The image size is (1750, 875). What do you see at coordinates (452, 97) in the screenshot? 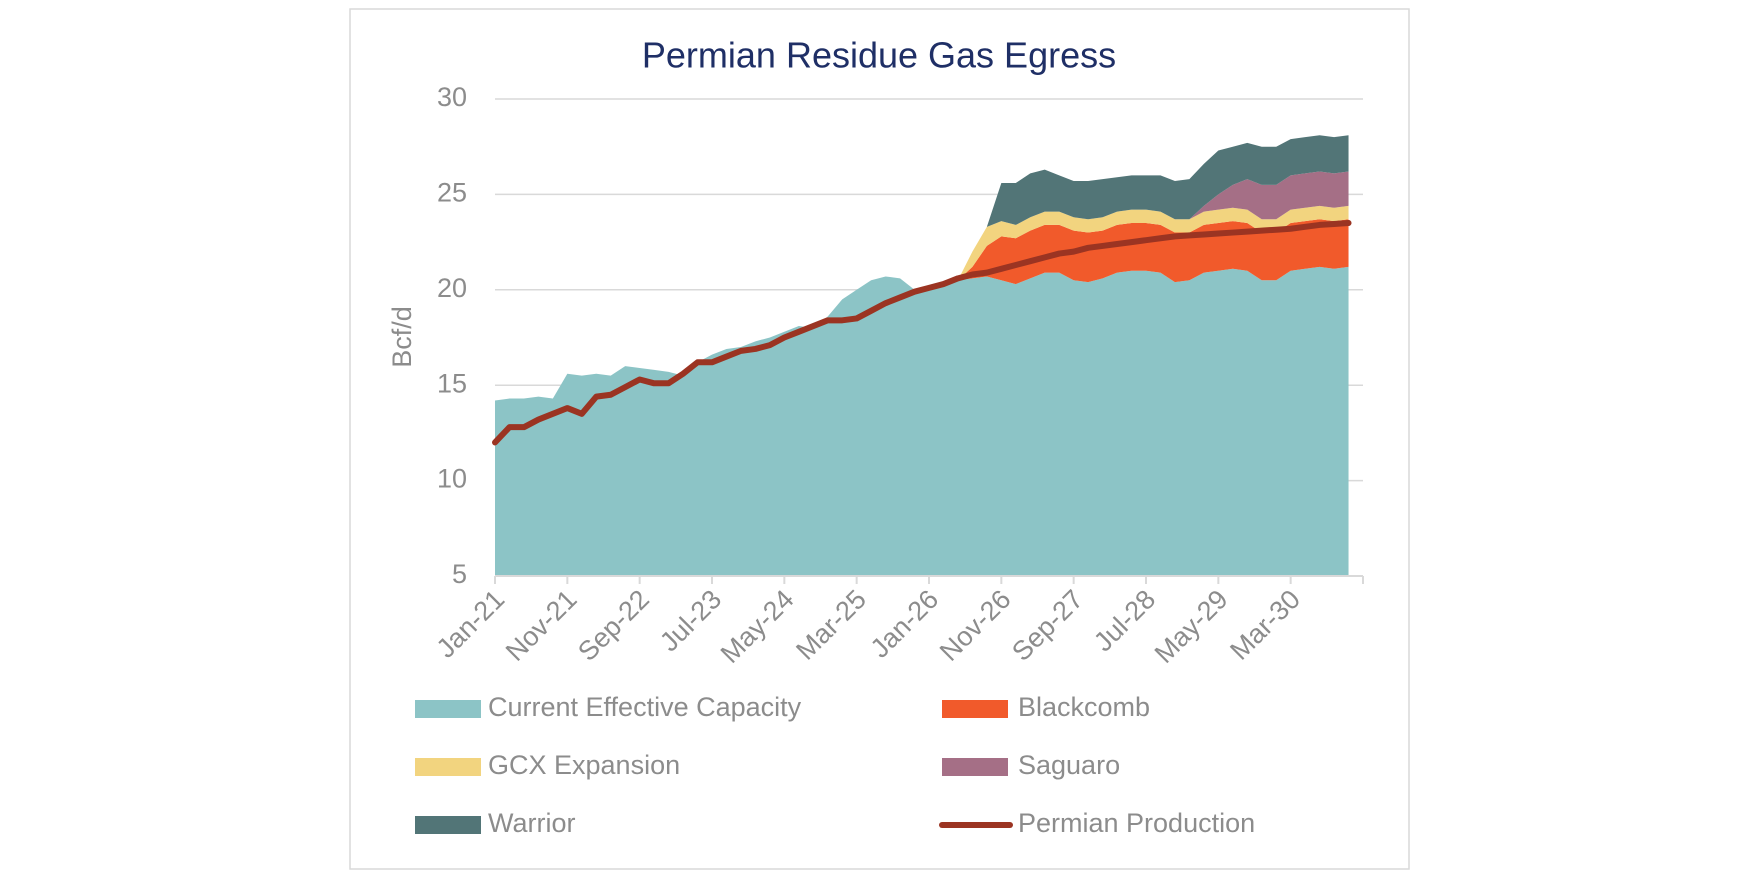
I see `y-tick-label: 30` at bounding box center [452, 97].